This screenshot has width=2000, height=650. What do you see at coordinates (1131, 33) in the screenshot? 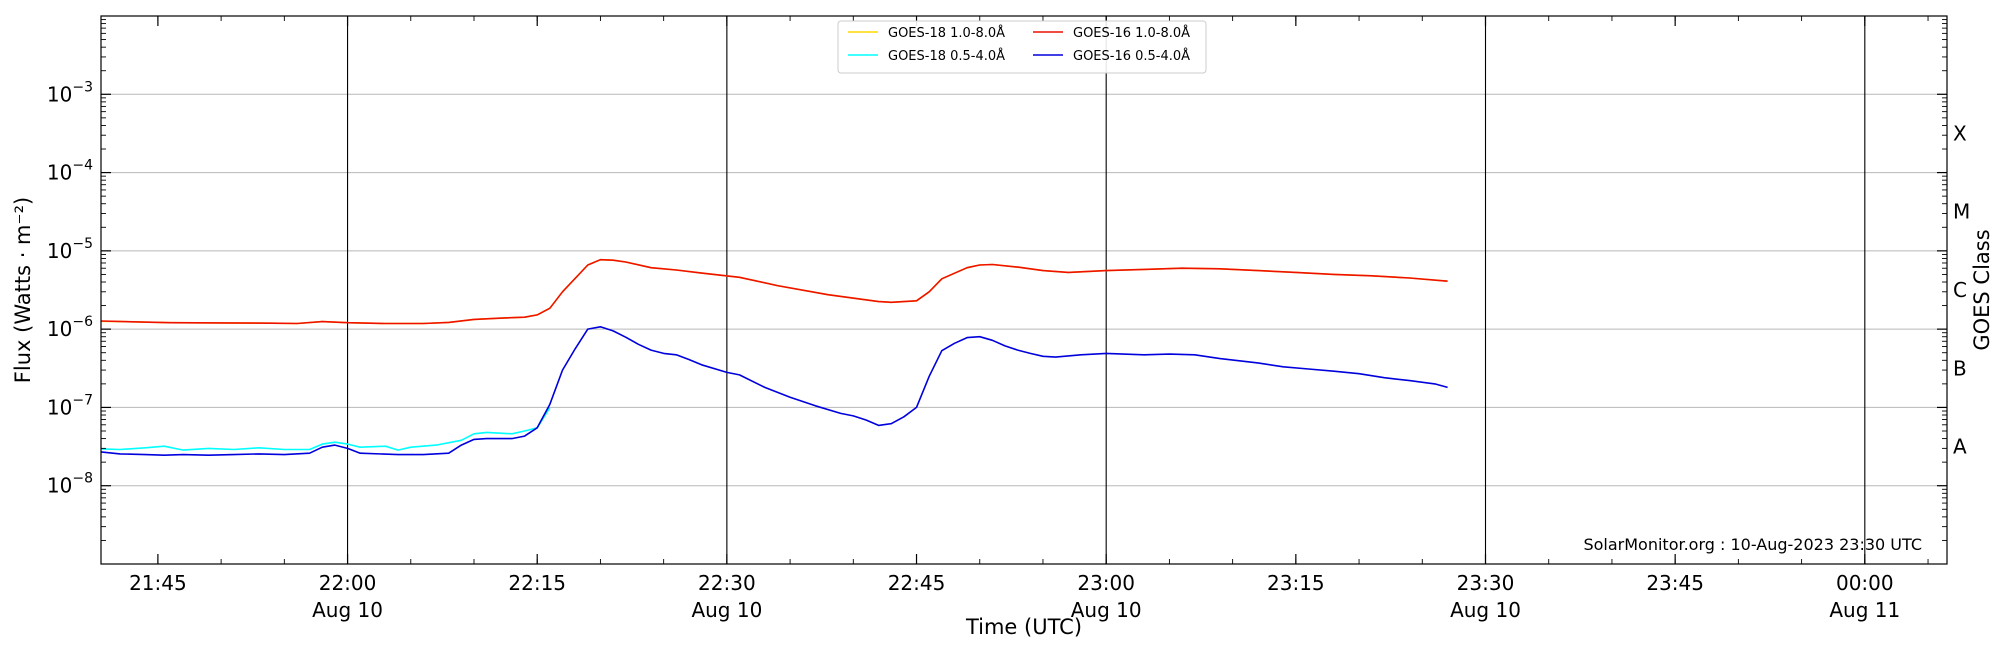
I see `legend-label: GOES-16 1.0-8.0Å` at bounding box center [1131, 33].